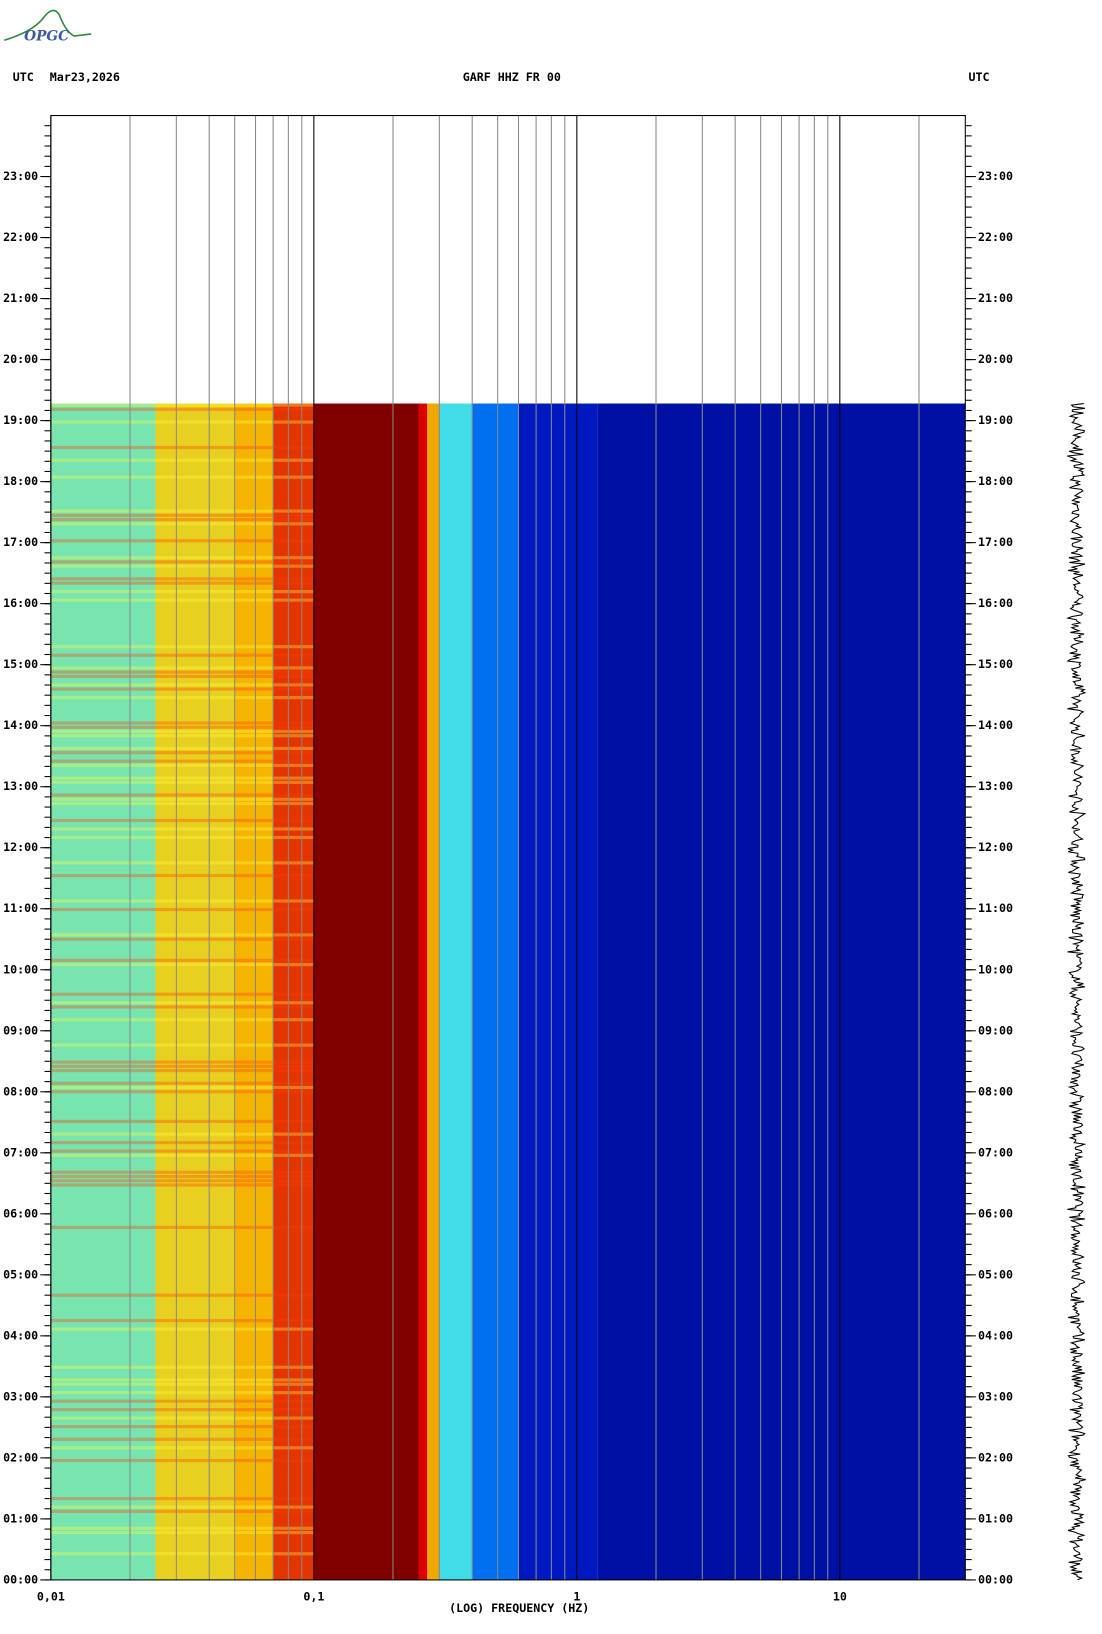 This screenshot has width=1102, height=1634. Describe the element at coordinates (20, 1091) in the screenshot. I see `y-tick-label: 08:00` at that location.